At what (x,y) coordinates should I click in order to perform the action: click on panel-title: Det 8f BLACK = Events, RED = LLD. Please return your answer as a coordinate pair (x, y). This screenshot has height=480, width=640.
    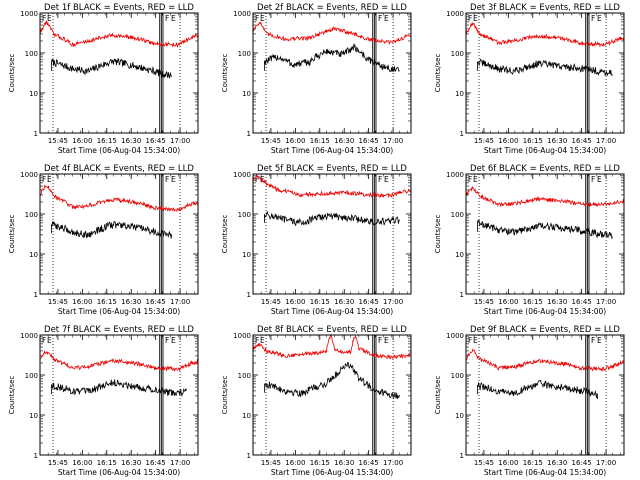
    Looking at the image, I should click on (332, 330).